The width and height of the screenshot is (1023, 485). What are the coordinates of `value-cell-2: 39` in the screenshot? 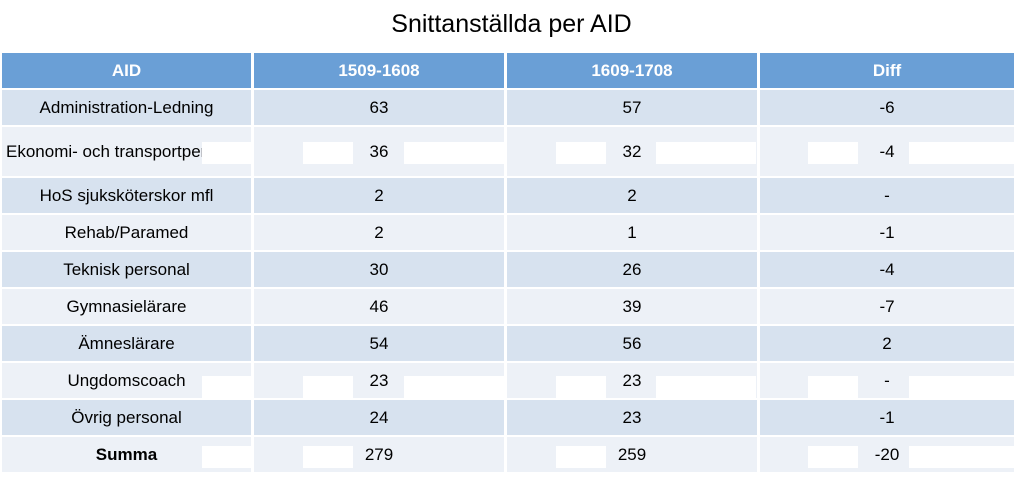 It's located at (633, 307).